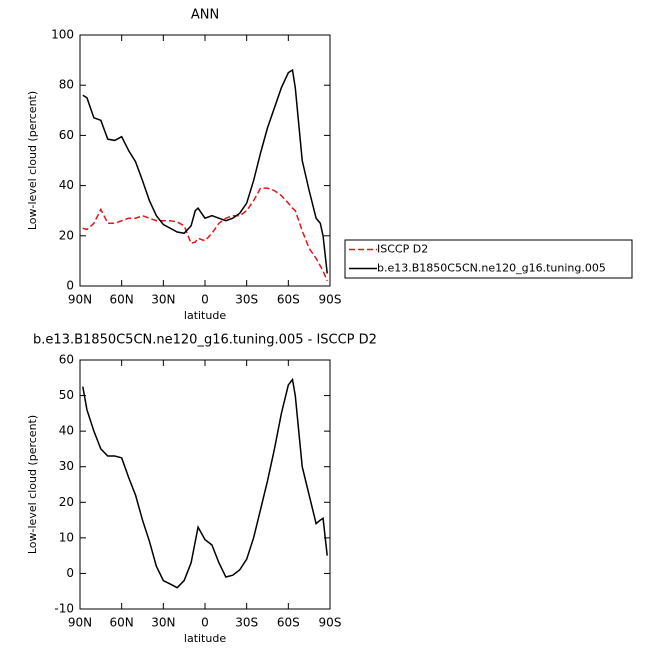 This screenshot has height=658, width=658. What do you see at coordinates (66, 395) in the screenshot?
I see `y-tick-label: 50` at bounding box center [66, 395].